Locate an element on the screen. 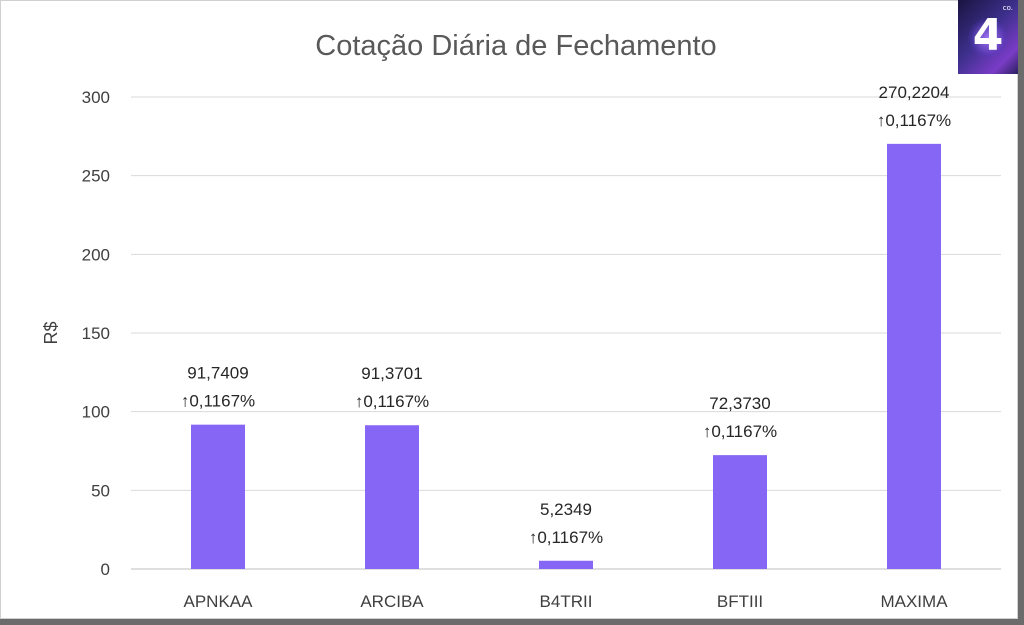 Image resolution: width=1024 pixels, height=625 pixels. data-label-value: 91,7409 is located at coordinates (217, 373).